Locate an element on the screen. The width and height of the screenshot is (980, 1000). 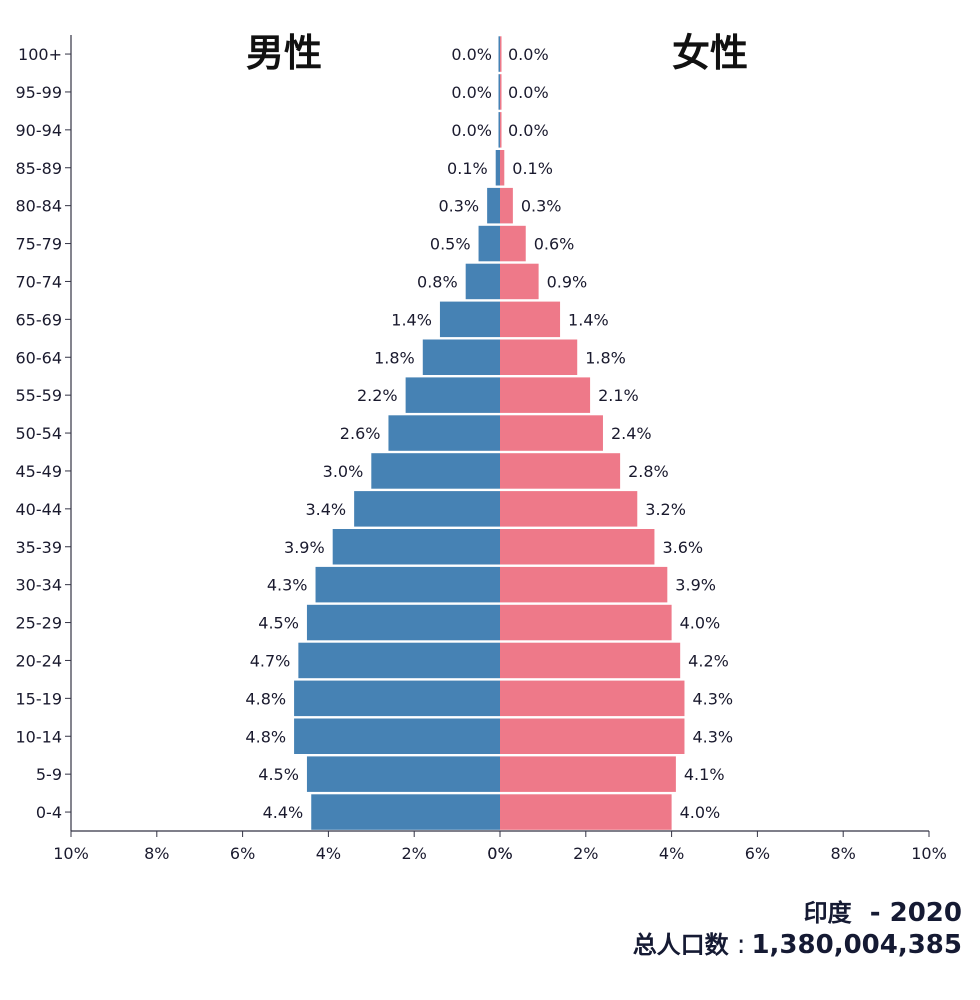
male-value-label: 3.0% is located at coordinates (343, 471).